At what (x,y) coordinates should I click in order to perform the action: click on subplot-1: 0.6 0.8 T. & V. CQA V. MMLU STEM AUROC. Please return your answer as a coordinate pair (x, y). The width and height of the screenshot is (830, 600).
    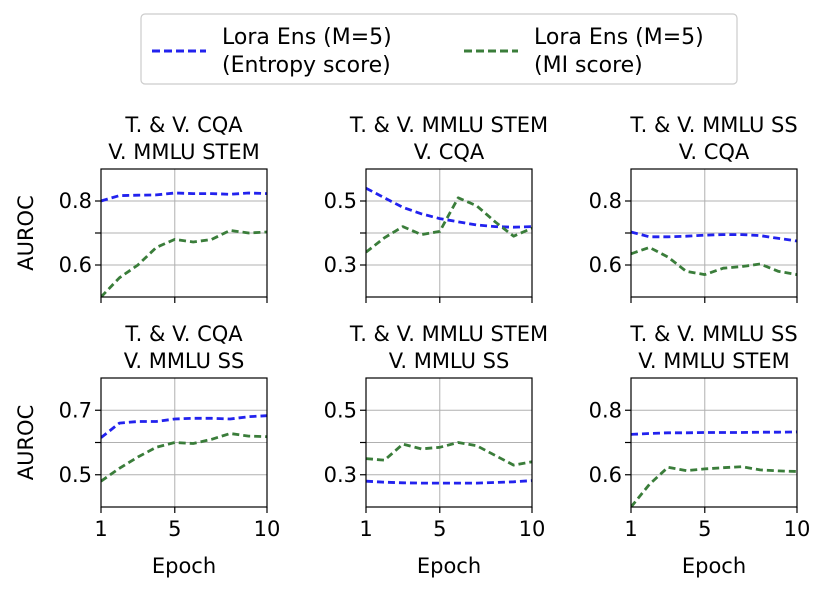
    Looking at the image, I should click on (141, 208).